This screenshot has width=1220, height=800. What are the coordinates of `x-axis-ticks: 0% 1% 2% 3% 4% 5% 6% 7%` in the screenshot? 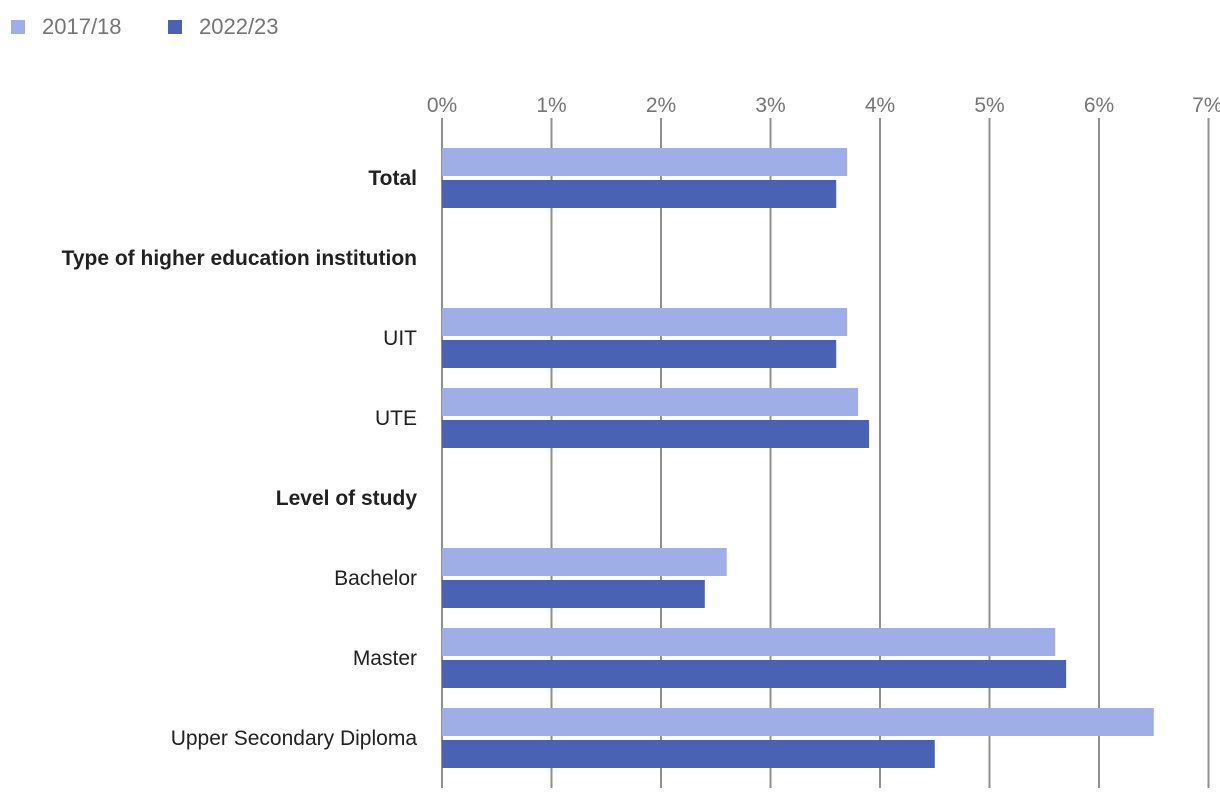 It's located at (823, 105).